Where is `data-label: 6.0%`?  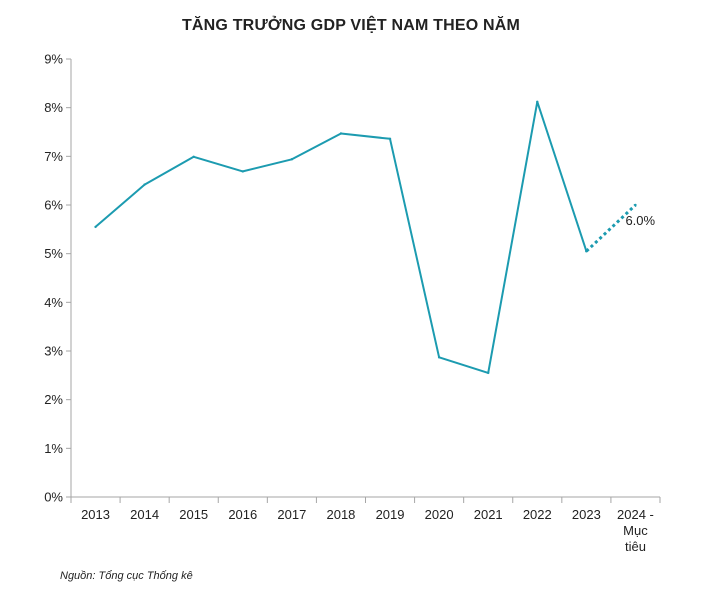 data-label: 6.0% is located at coordinates (640, 220).